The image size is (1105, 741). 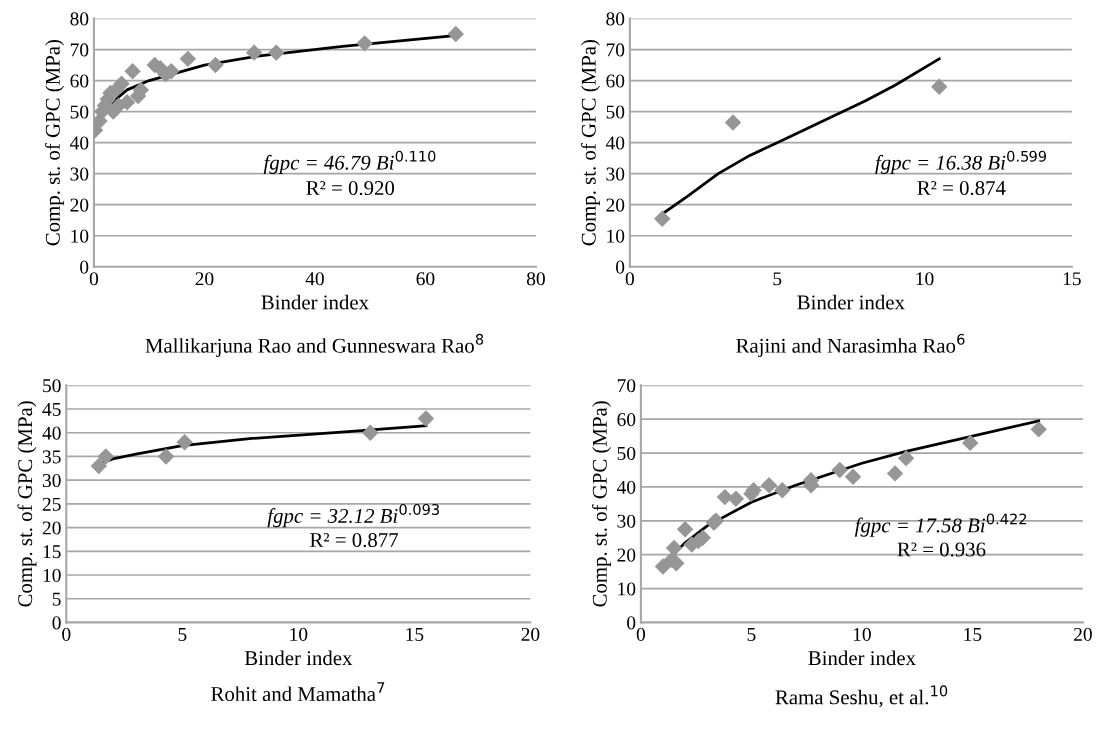 What do you see at coordinates (314, 279) in the screenshot?
I see `x-tick-label: 40` at bounding box center [314, 279].